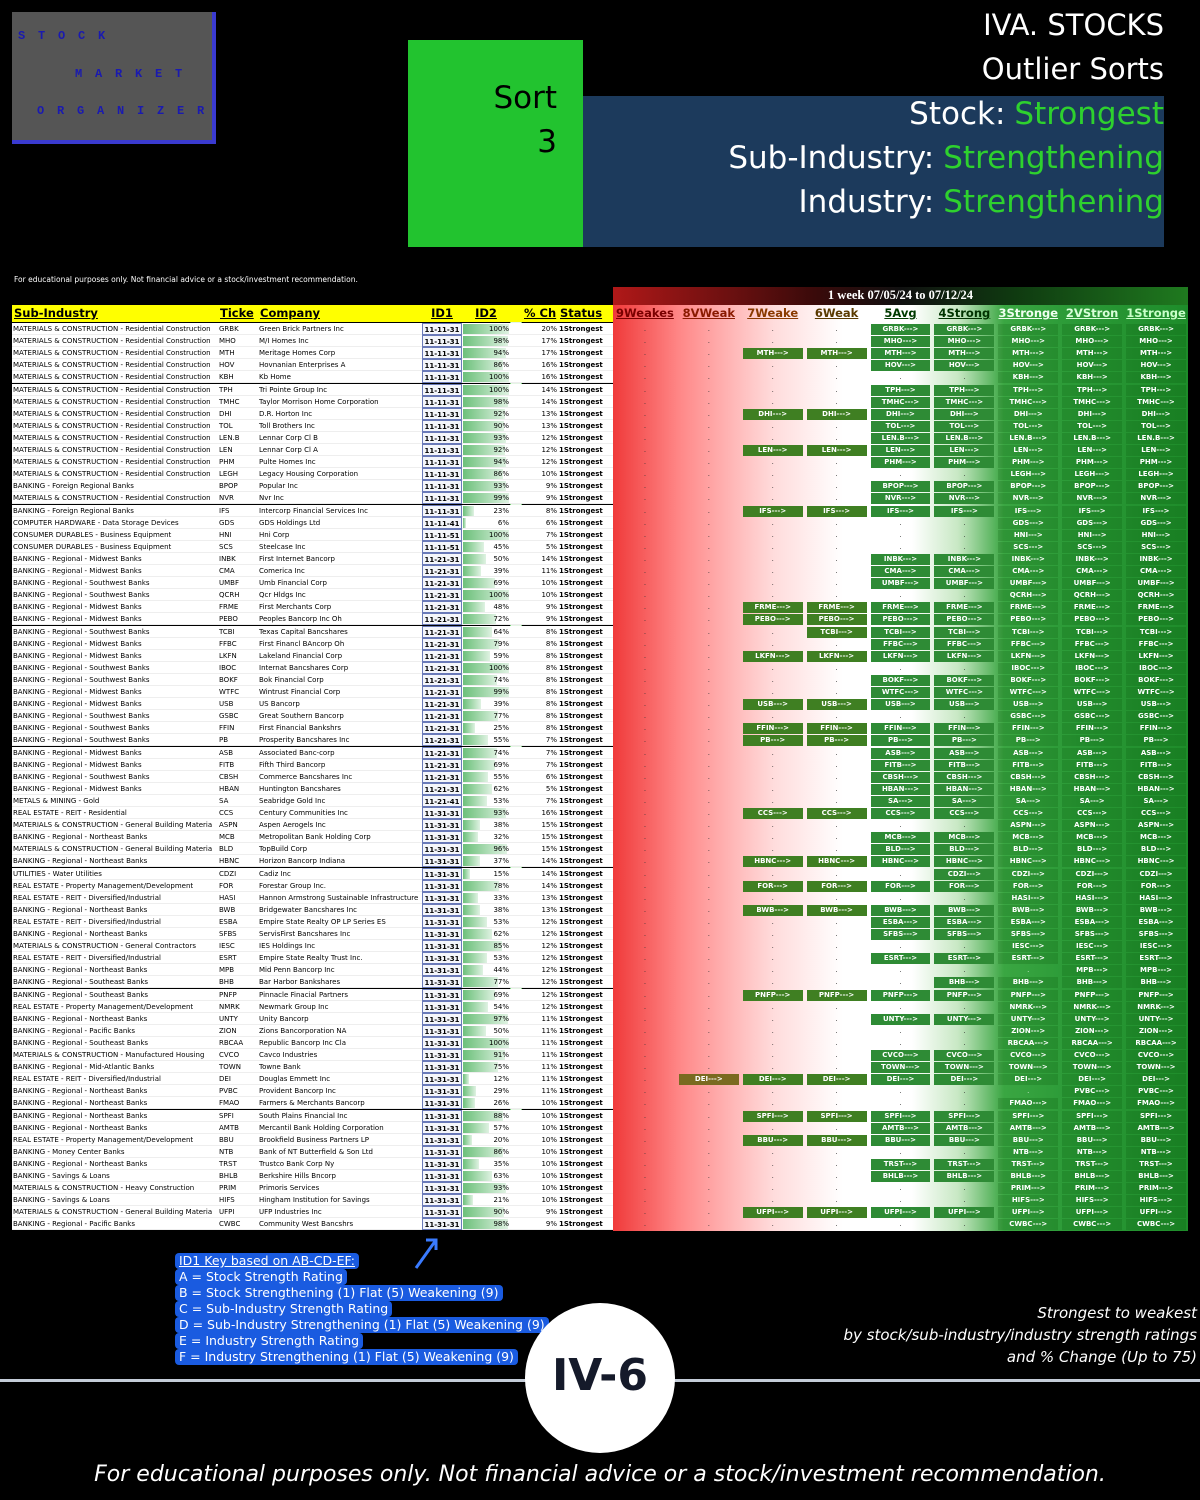 The height and width of the screenshot is (1500, 1200). Describe the element at coordinates (964, 511) in the screenshot. I see `week-cell: IFS--->` at that location.